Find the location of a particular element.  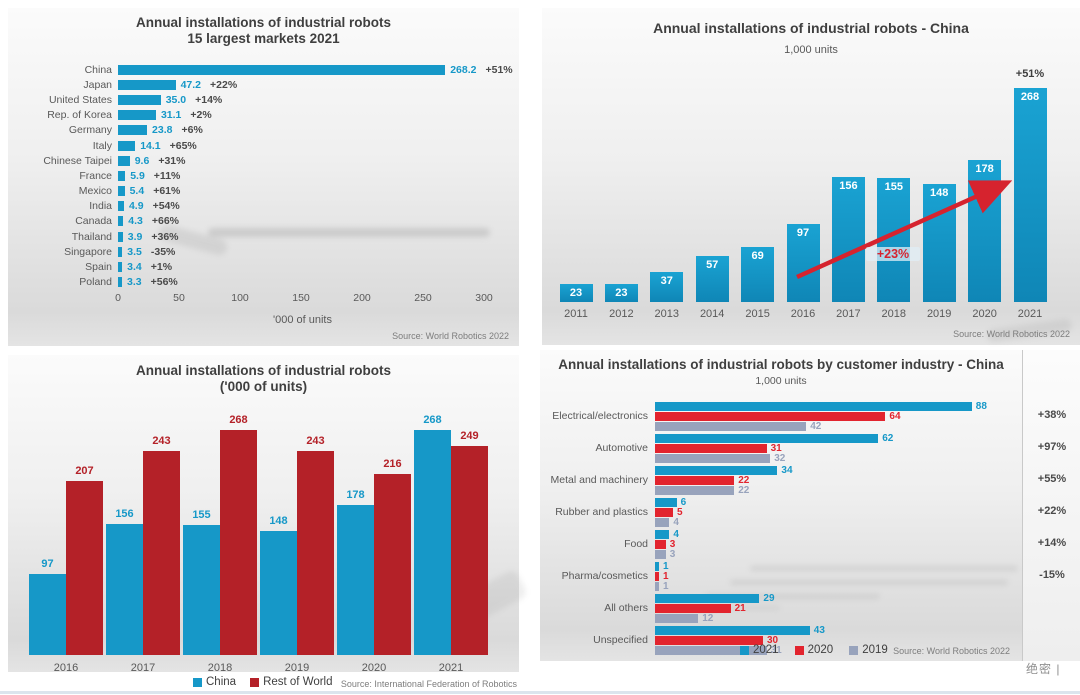

tick-label: 2013 is located at coordinates (667, 314).